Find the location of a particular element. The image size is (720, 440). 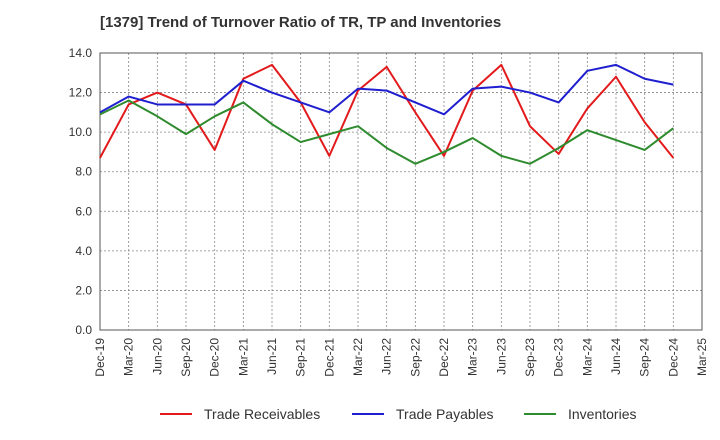

legend-label: Trade Receivables is located at coordinates (262, 414).